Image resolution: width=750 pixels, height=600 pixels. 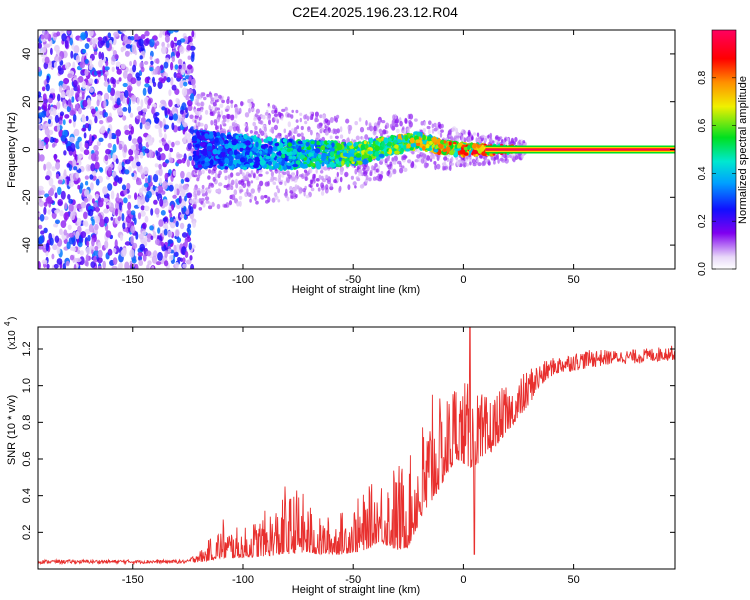 I want to click on y-tick-label: 0.6, so click(x=27, y=458).